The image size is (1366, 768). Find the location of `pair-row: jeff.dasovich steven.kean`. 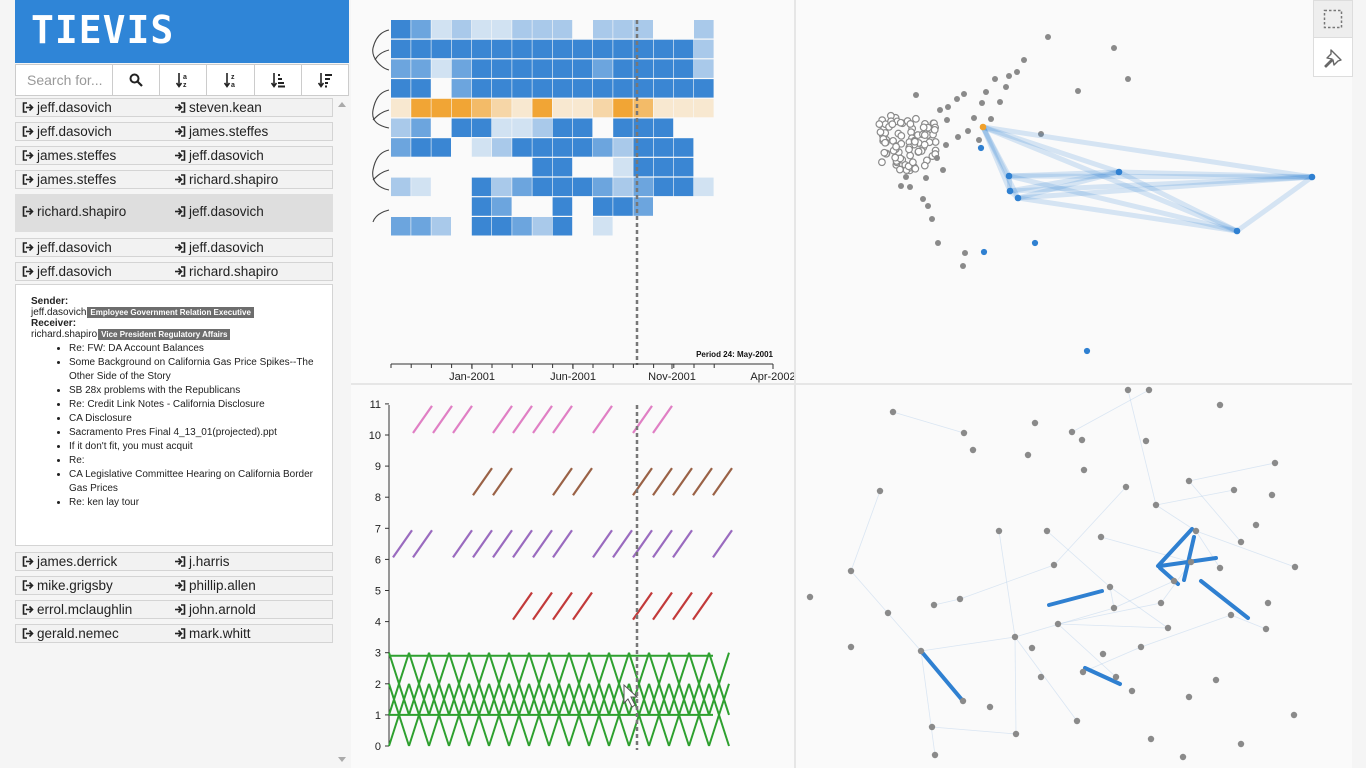

pair-row: jeff.dasovich steven.kean is located at coordinates (174, 107).